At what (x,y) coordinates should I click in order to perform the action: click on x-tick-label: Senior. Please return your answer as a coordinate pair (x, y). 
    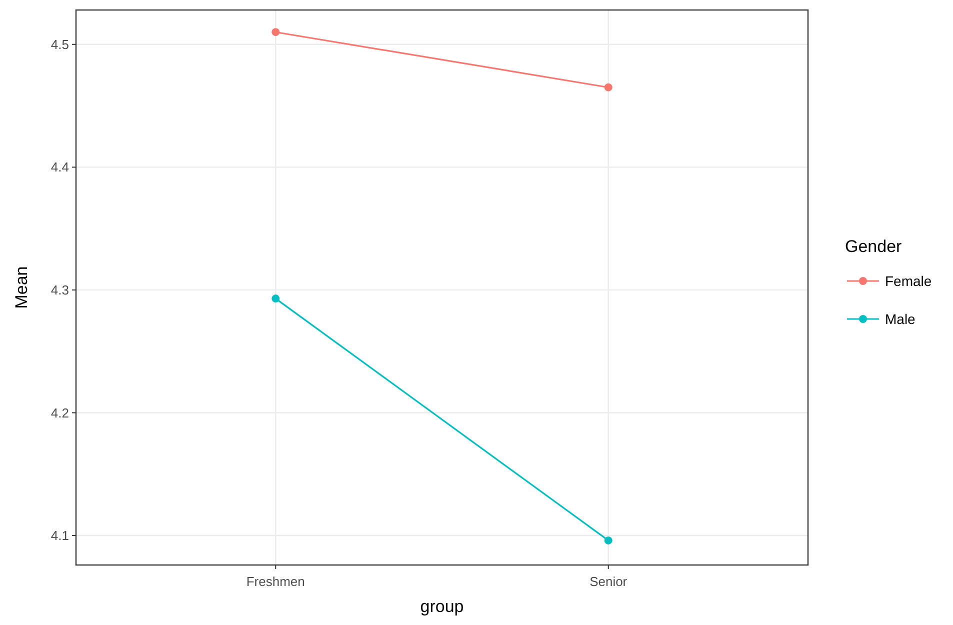
    Looking at the image, I should click on (609, 581).